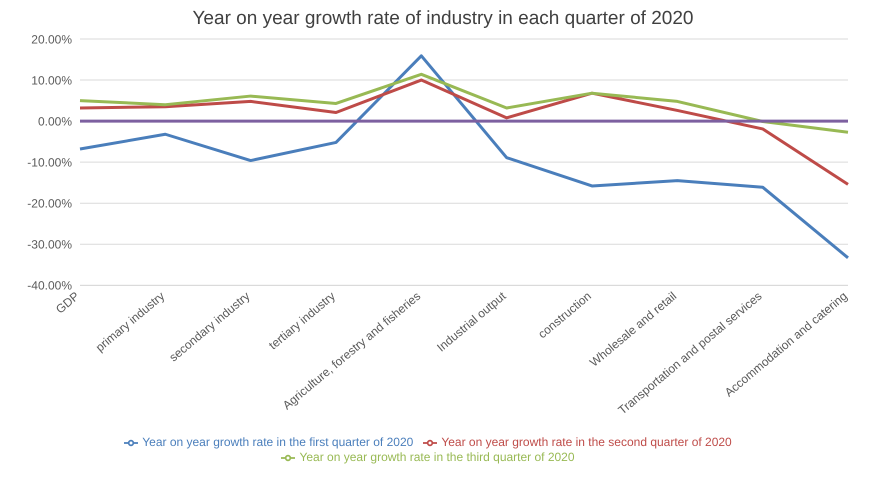 The image size is (886, 482). Describe the element at coordinates (464, 103) in the screenshot. I see `line-series` at that location.